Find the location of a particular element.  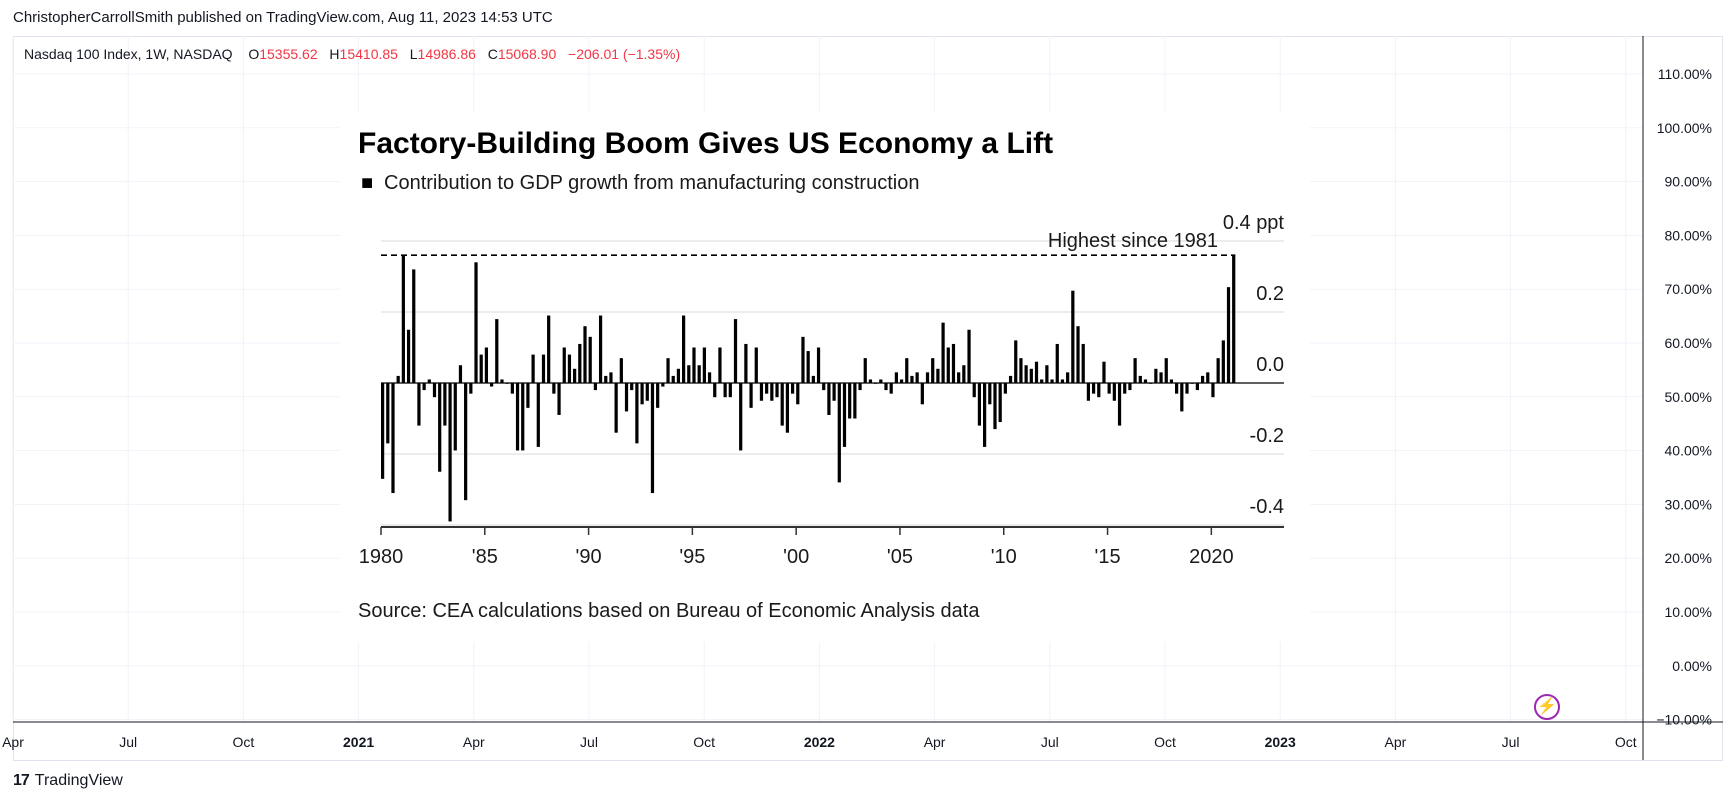

time-tick-label: 2023 is located at coordinates (1280, 742).